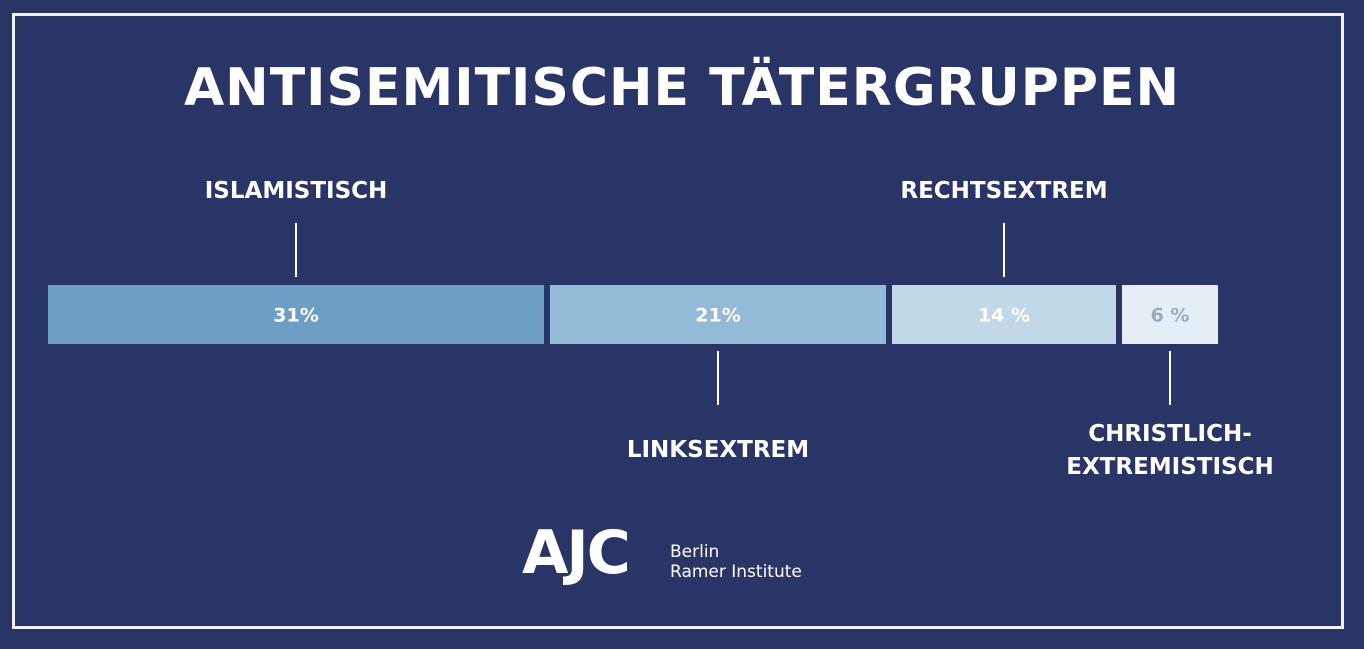 This screenshot has height=649, width=1364. Describe the element at coordinates (695, 552) in the screenshot. I see `logo-line-berlin: Berlin` at that location.